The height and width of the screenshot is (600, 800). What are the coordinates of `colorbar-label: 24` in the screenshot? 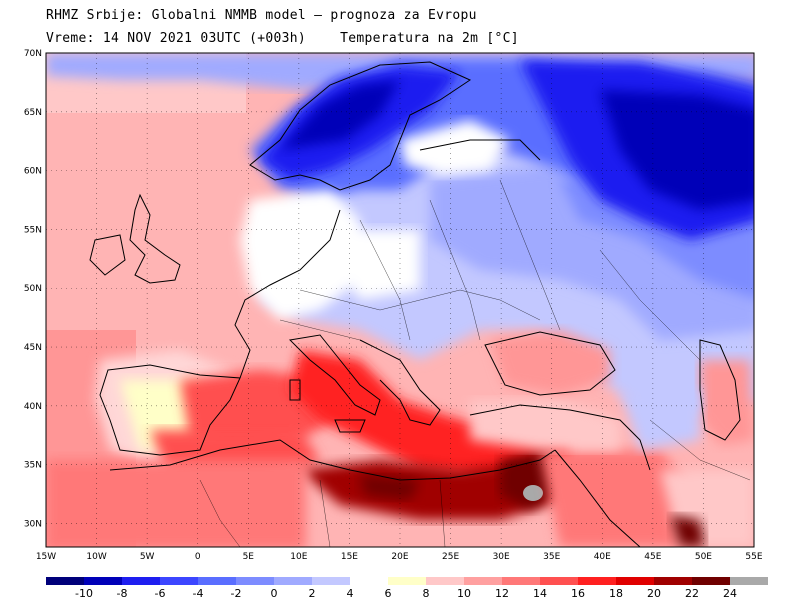 It's located at (730, 593).